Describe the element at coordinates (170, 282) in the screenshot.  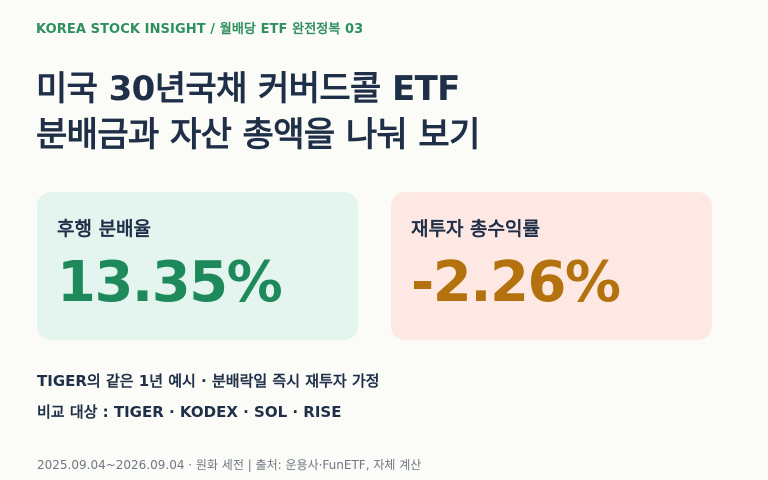
I see `trailing-distribution-value: 13.35%` at that location.